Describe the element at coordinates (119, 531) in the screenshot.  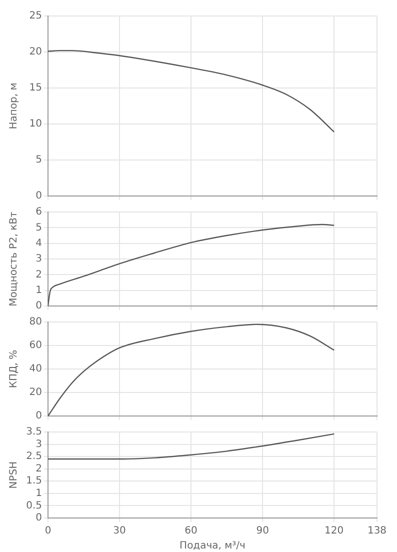
I see `x-tick-label: 30` at that location.